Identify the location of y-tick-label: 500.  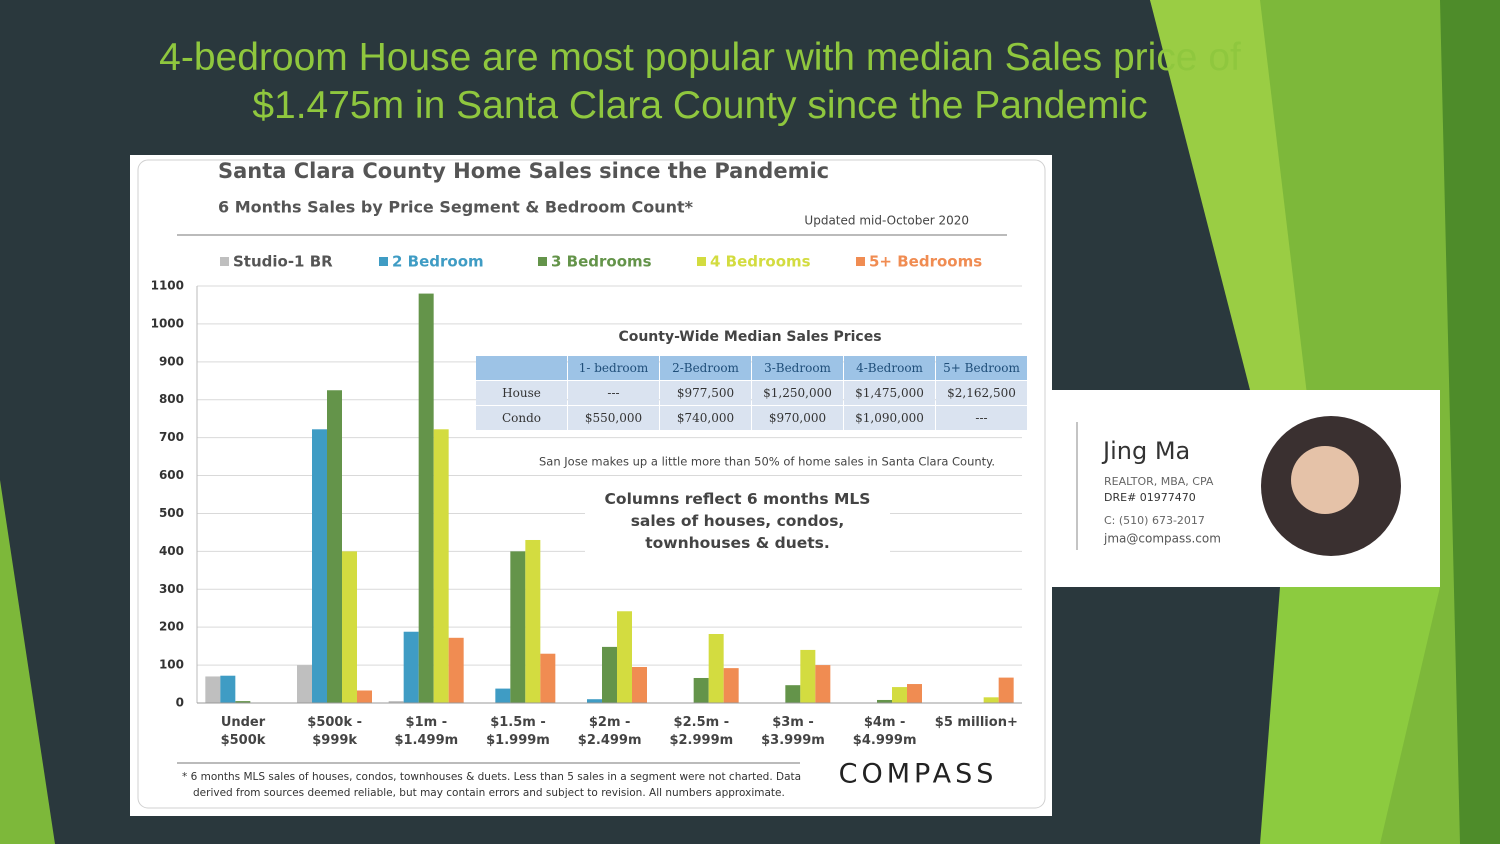
(171, 513).